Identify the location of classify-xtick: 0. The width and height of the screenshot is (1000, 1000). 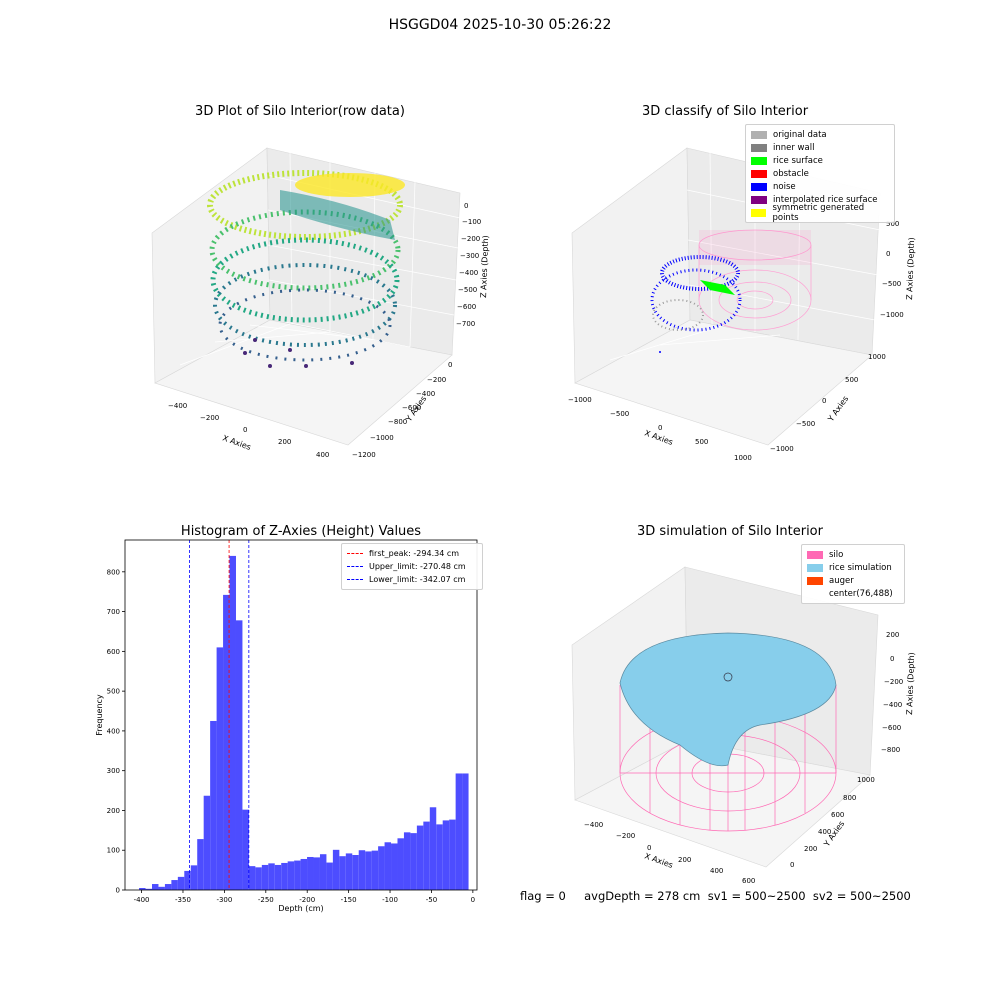
(660, 428).